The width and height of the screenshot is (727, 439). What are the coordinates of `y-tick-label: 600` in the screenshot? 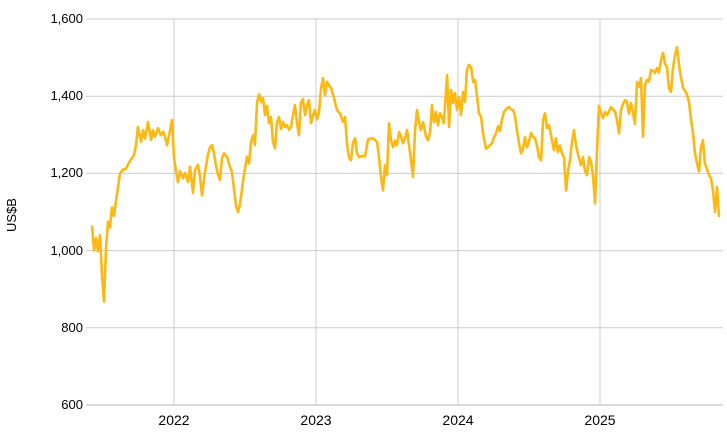 It's located at (72, 404).